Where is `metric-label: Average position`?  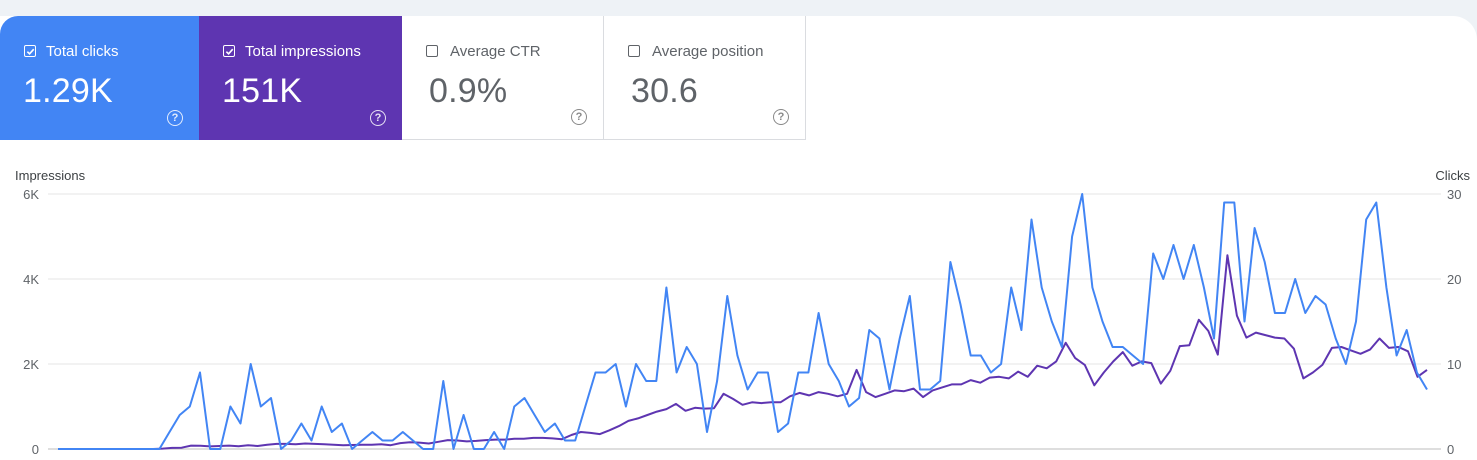 metric-label: Average position is located at coordinates (708, 51).